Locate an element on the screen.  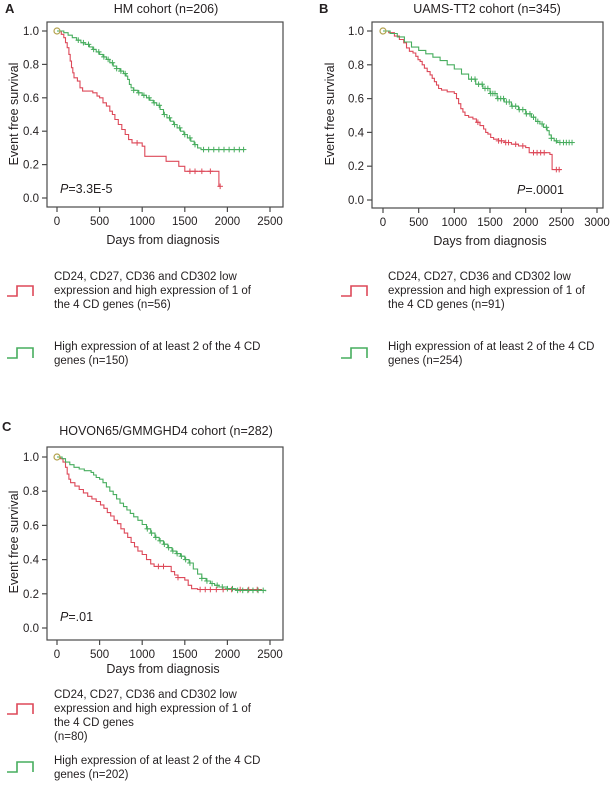
km-chart-a: 0.0 0.2 0.4 0.6 0.8 1.0 0 500 1000 1500 2000 2500 is located at coordinates (153, 124).